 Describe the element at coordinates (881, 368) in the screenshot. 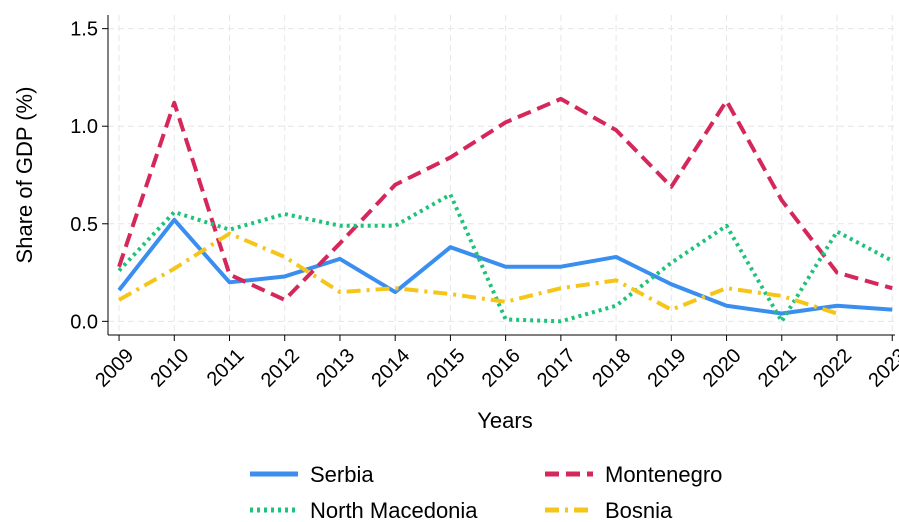

I see `x-tick-label: 2023` at that location.